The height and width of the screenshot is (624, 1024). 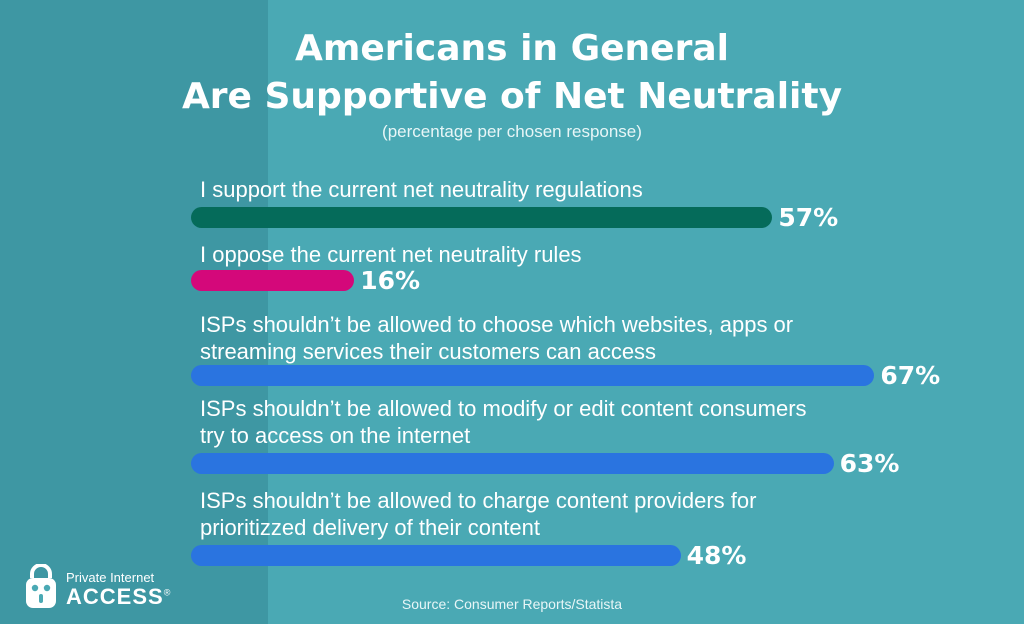 I want to click on chart-title-line2: Are Supportive of Net Neutrality, so click(x=512, y=96).